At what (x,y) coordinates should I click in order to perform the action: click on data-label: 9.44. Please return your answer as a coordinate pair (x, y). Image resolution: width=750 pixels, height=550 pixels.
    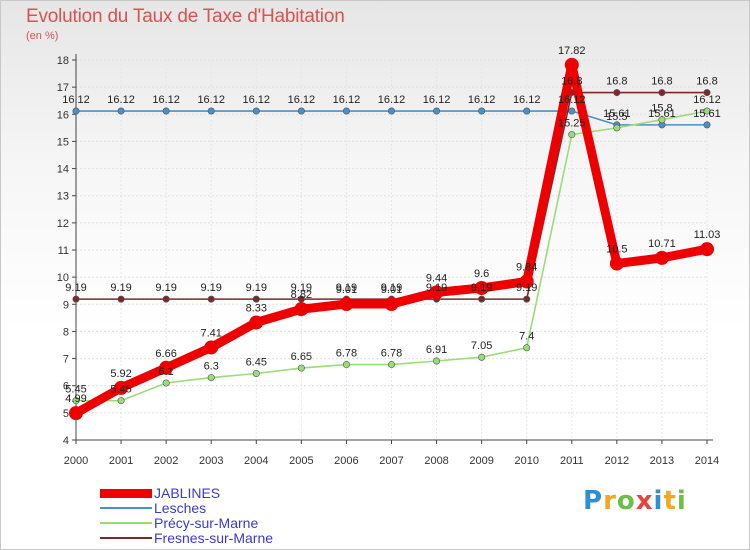
    Looking at the image, I should click on (436, 278).